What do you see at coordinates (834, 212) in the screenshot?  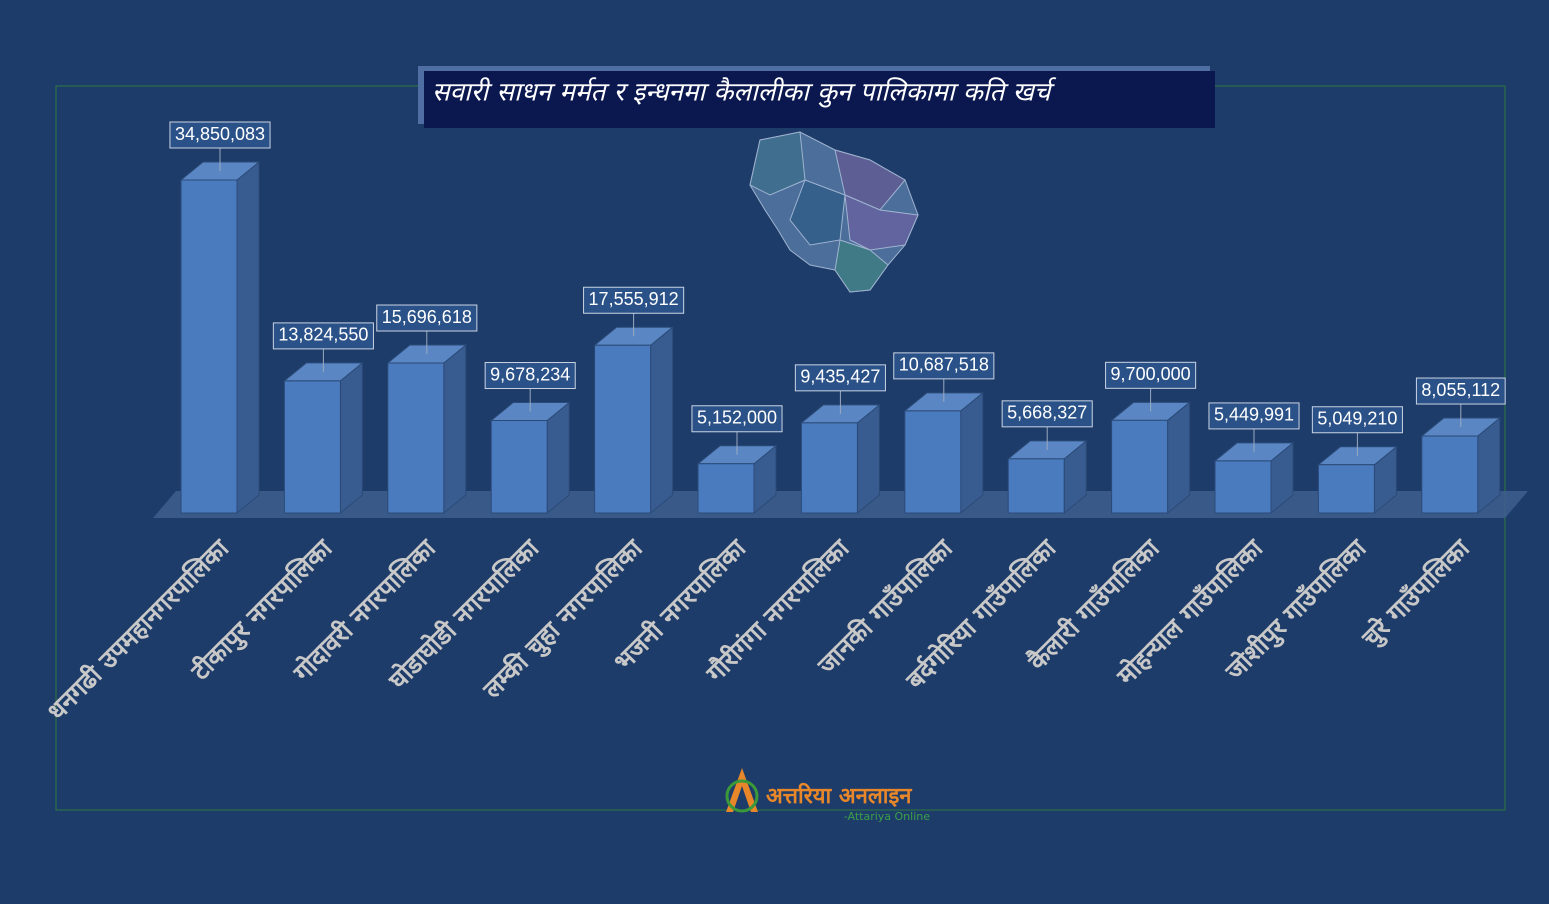 I see `map` at bounding box center [834, 212].